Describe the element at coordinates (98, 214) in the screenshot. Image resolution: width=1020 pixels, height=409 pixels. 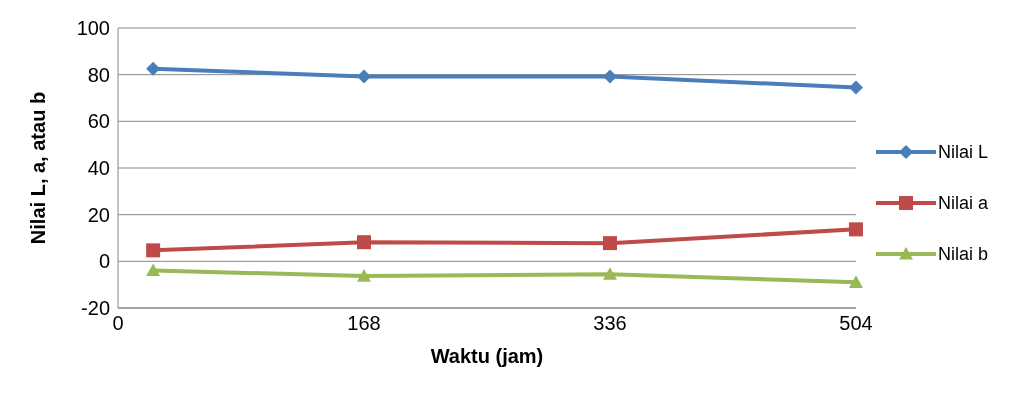
I see `y-tick-label: 20` at that location.